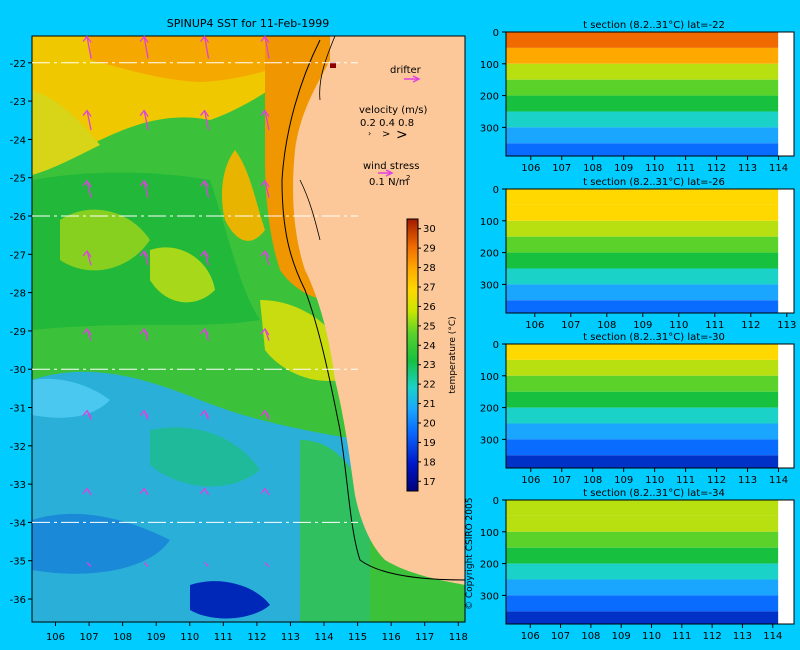 The width and height of the screenshot is (800, 650). I want to click on map-y-tick-label: -24, so click(18, 140).